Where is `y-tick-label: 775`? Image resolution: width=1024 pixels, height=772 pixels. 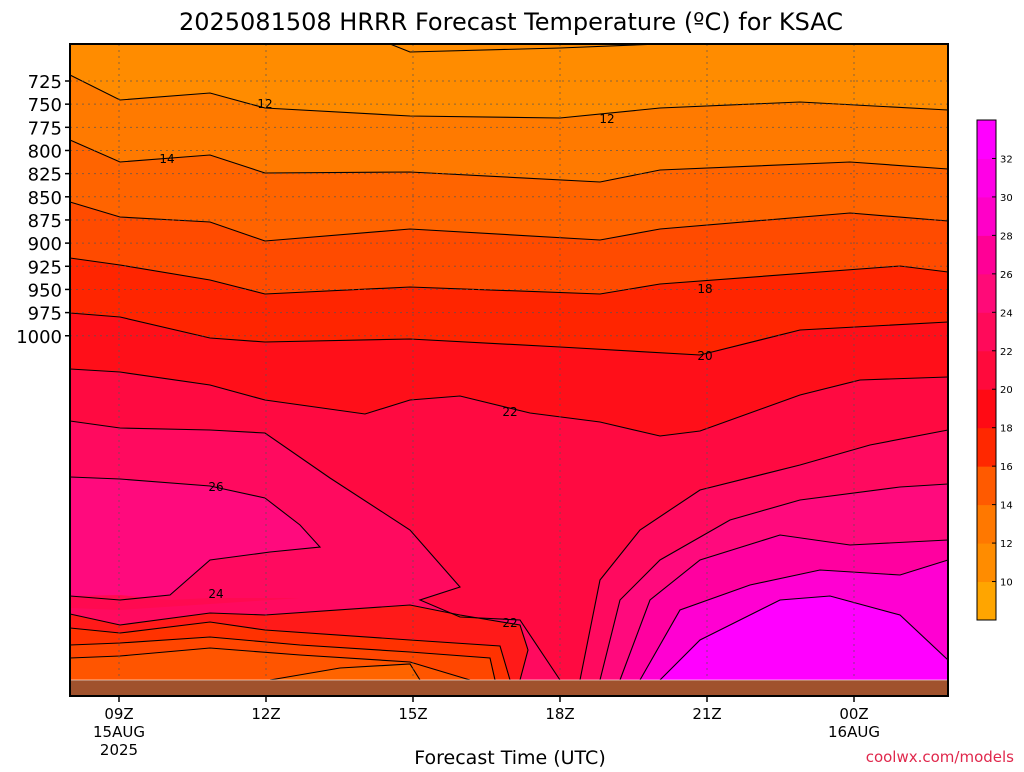
y-tick-label: 775 is located at coordinates (45, 128).